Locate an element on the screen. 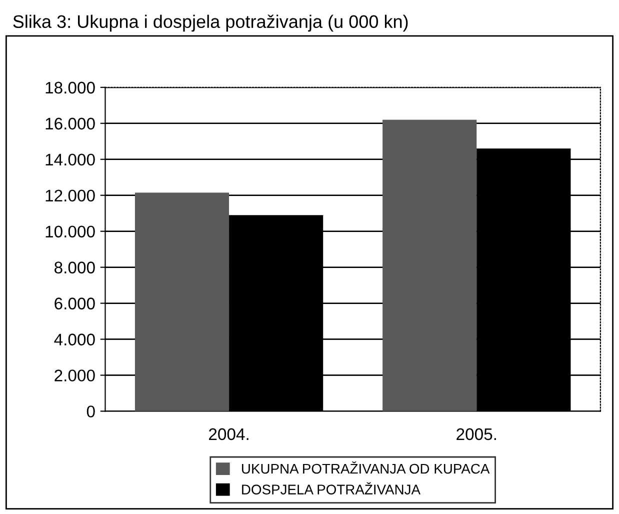 The image size is (619, 514). y-tick-label: 12.000 is located at coordinates (70, 196).